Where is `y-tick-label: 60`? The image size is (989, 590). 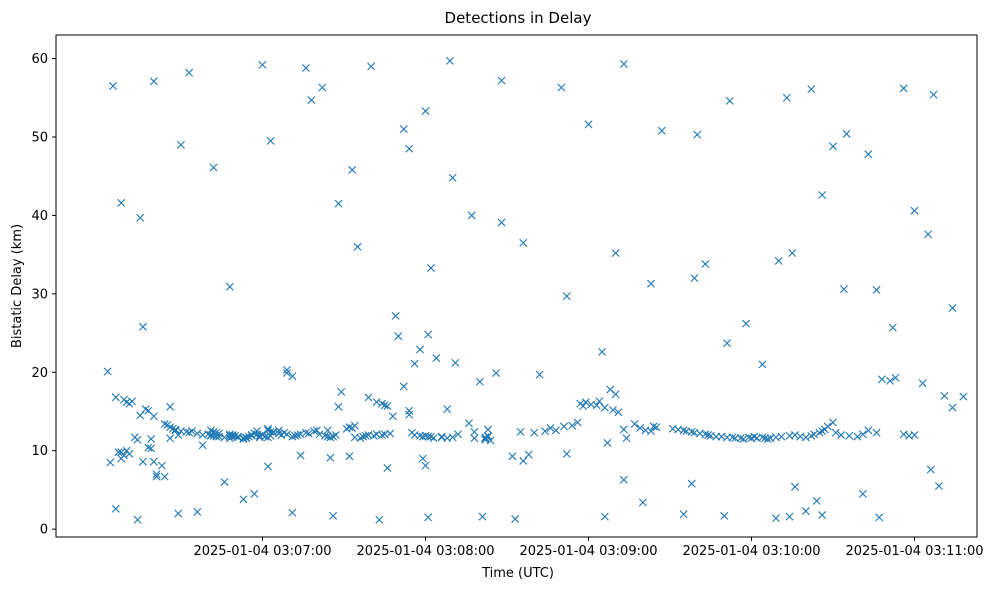
y-tick-label: 60 is located at coordinates (39, 59).